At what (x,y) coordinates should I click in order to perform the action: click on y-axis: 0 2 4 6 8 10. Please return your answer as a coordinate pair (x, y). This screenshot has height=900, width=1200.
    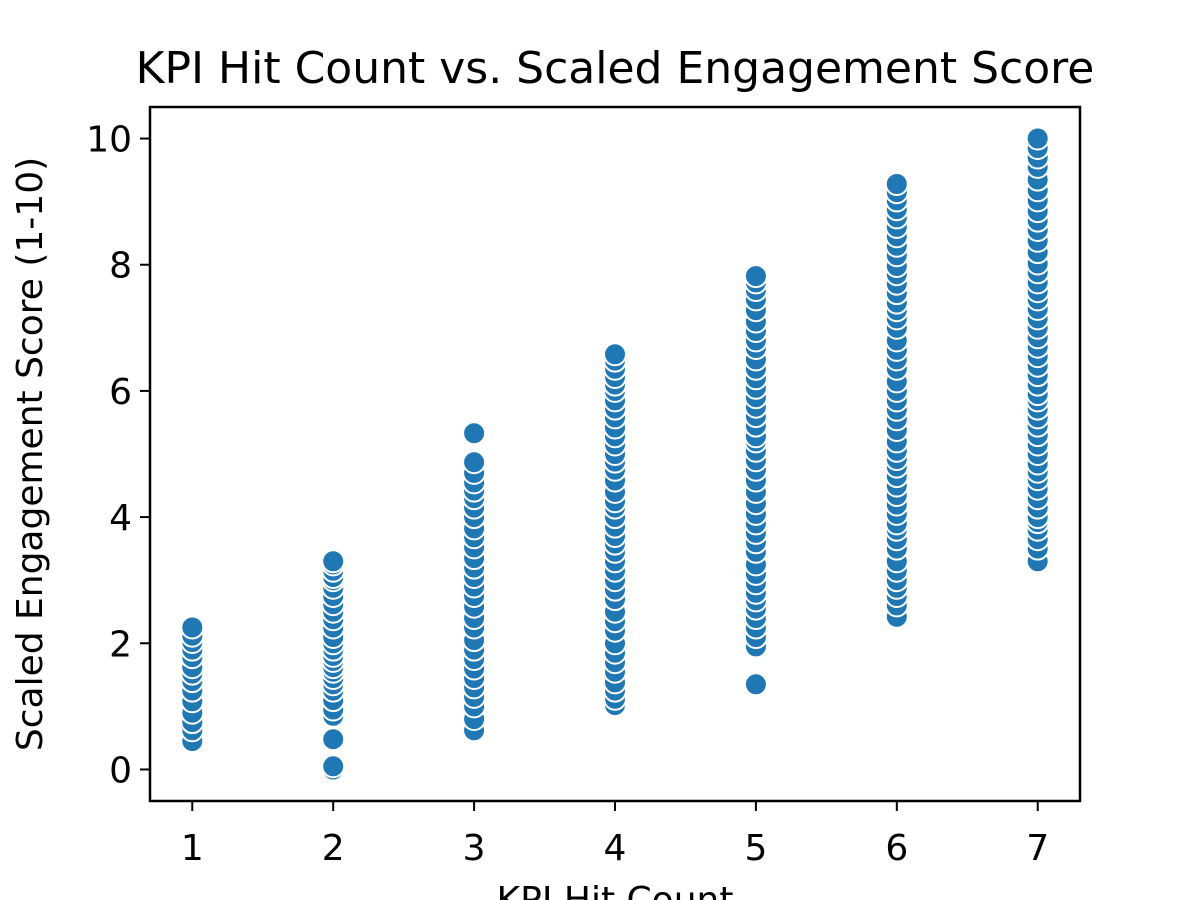
    Looking at the image, I should click on (118, 455).